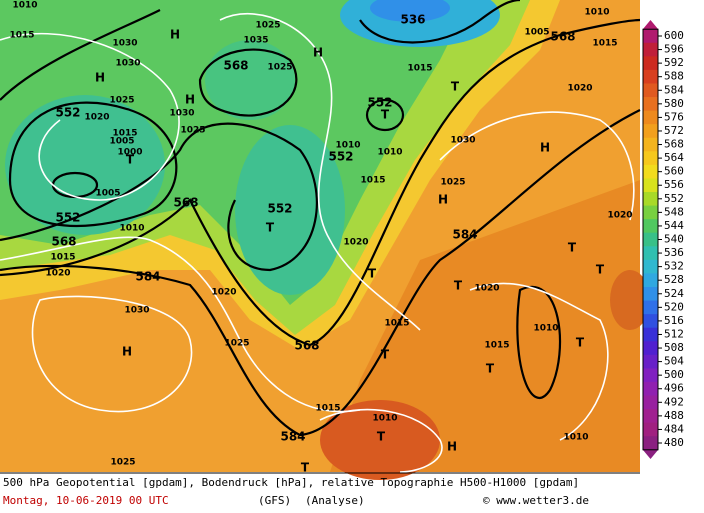 This screenshot has width=704, height=513. I want to click on map-label: 536, so click(412, 20).